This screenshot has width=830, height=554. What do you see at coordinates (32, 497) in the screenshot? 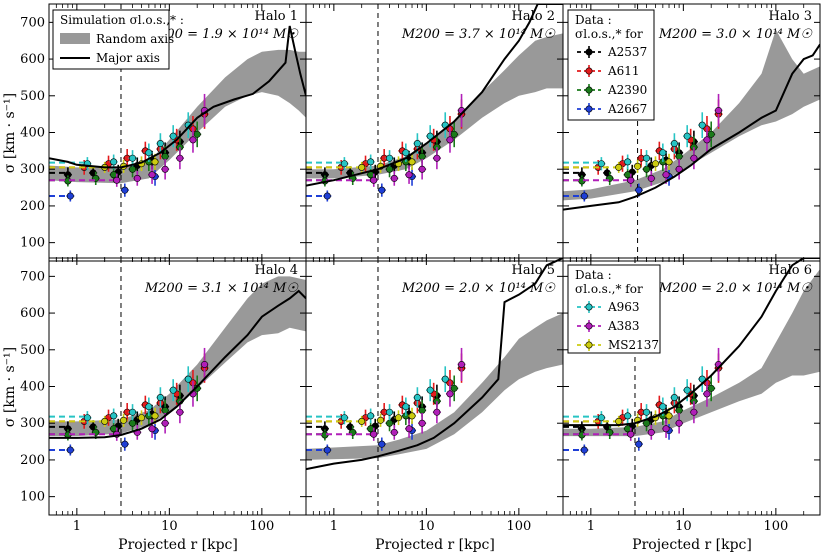
I see `ytick-label: 100` at bounding box center [32, 497].